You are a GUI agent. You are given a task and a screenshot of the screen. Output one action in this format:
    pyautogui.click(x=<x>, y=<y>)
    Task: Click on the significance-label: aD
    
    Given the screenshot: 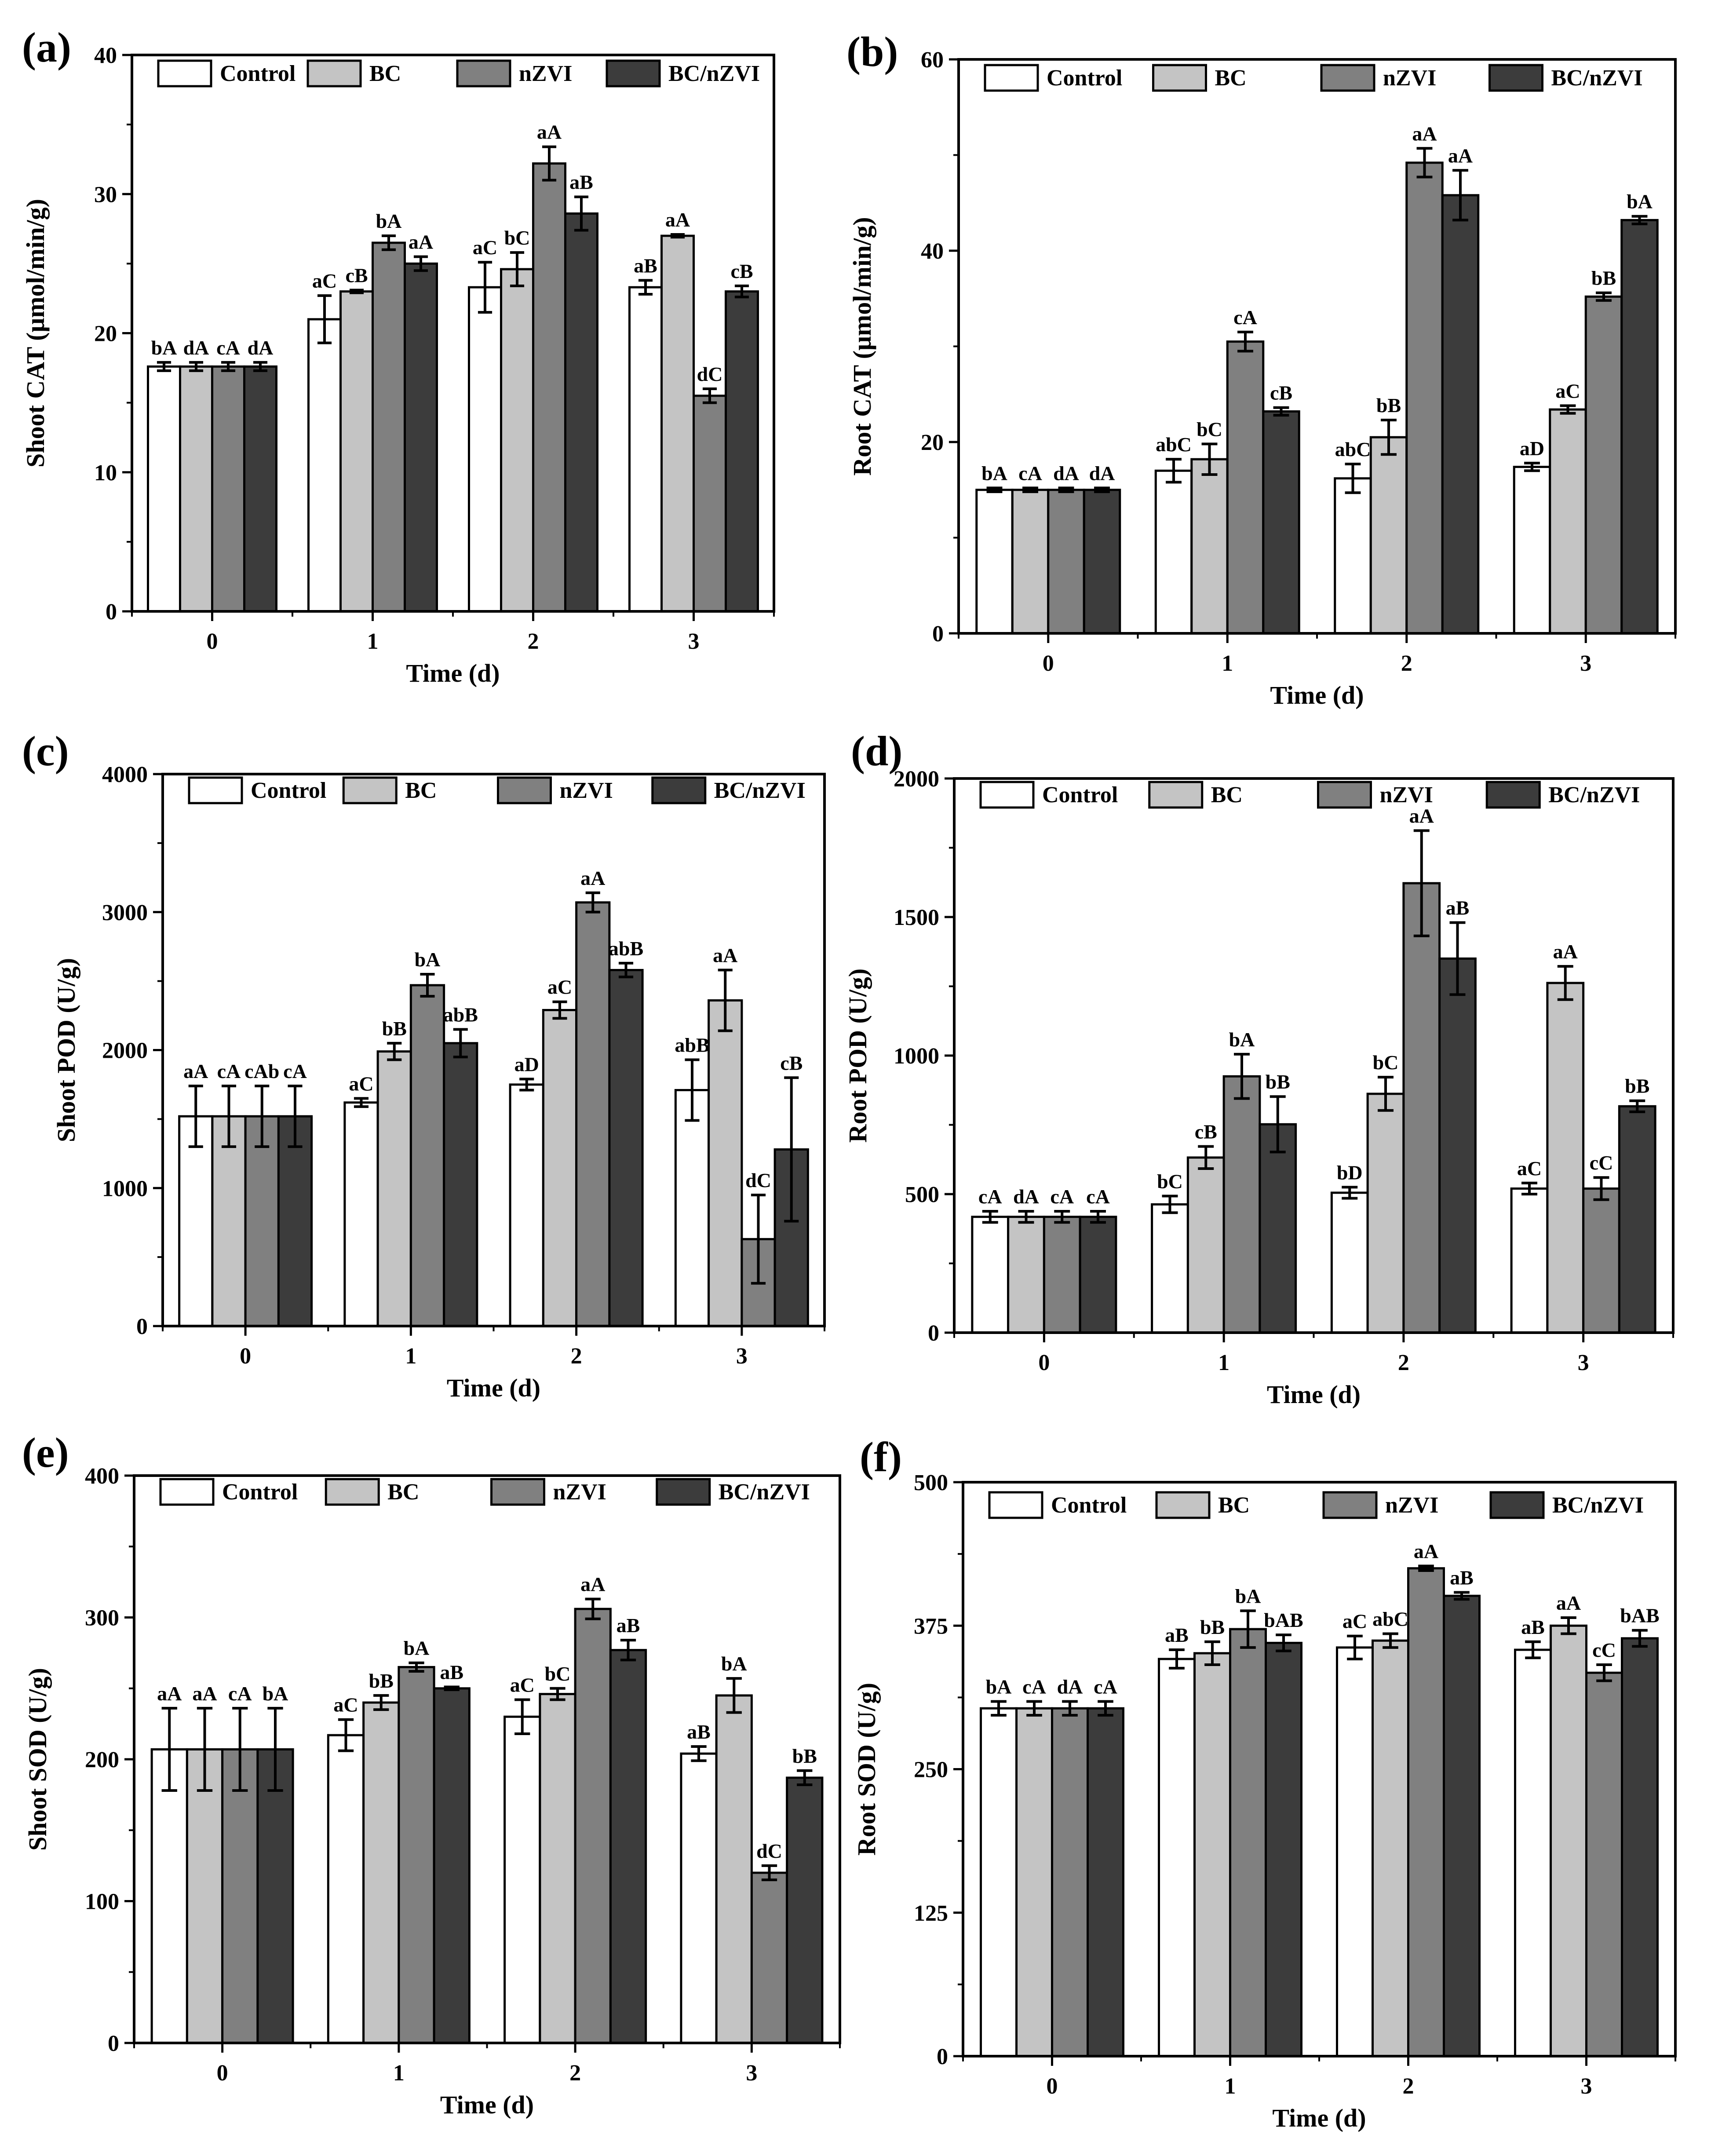 What is the action you would take?
    pyautogui.click(x=526, y=1064)
    